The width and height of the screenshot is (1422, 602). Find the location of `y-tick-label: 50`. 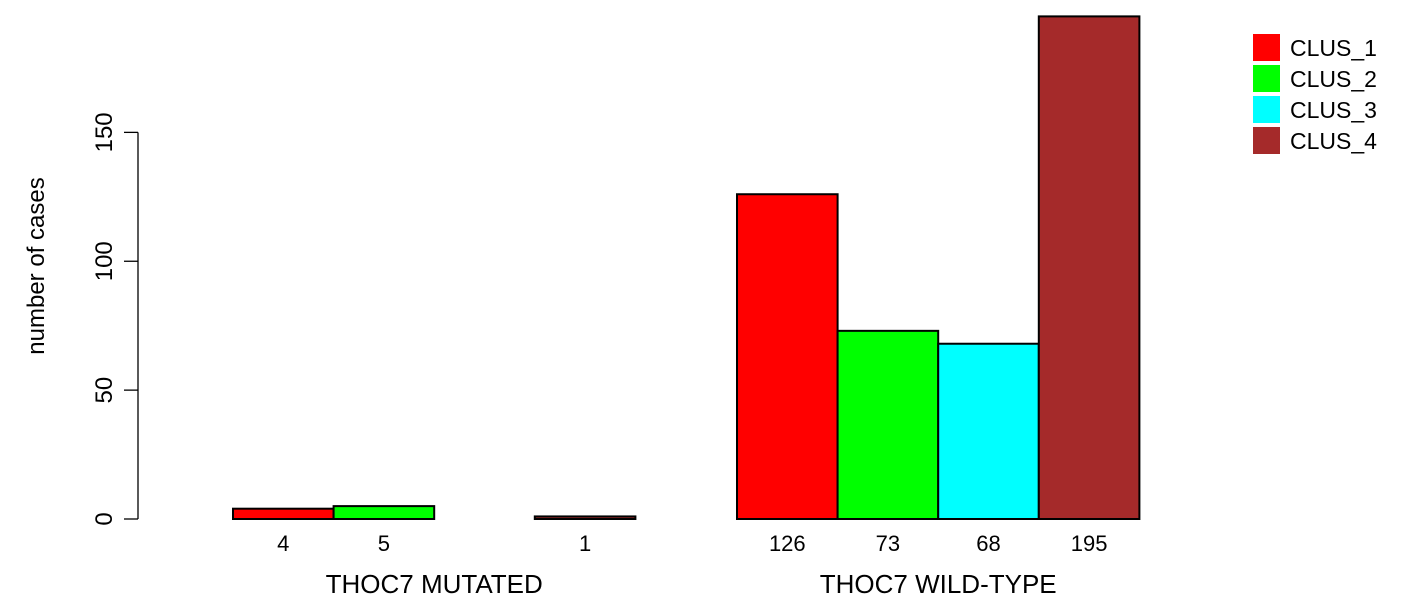

y-tick-label: 50 is located at coordinates (104, 390).